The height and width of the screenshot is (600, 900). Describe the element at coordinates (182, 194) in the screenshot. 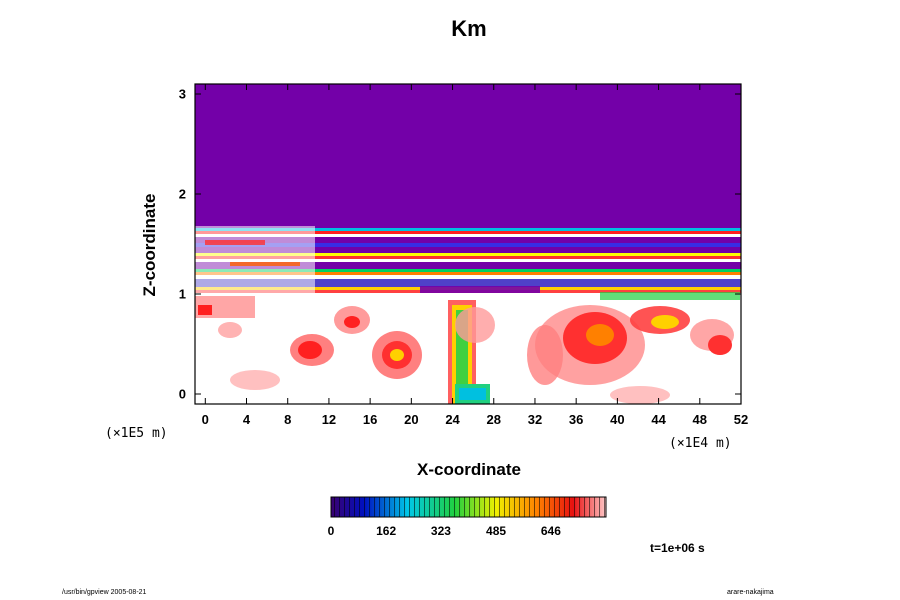

I see `y-tick-label: 2` at that location.